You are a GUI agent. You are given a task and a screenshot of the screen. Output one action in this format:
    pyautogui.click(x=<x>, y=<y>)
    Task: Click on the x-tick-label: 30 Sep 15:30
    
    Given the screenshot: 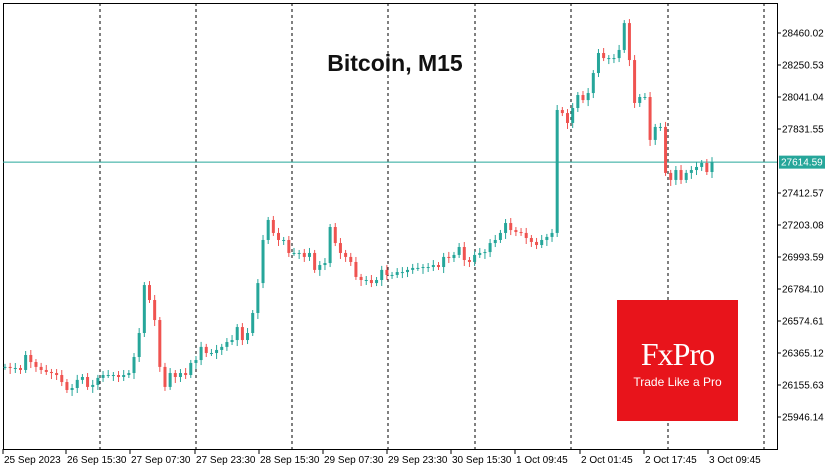 What is the action you would take?
    pyautogui.click(x=482, y=460)
    